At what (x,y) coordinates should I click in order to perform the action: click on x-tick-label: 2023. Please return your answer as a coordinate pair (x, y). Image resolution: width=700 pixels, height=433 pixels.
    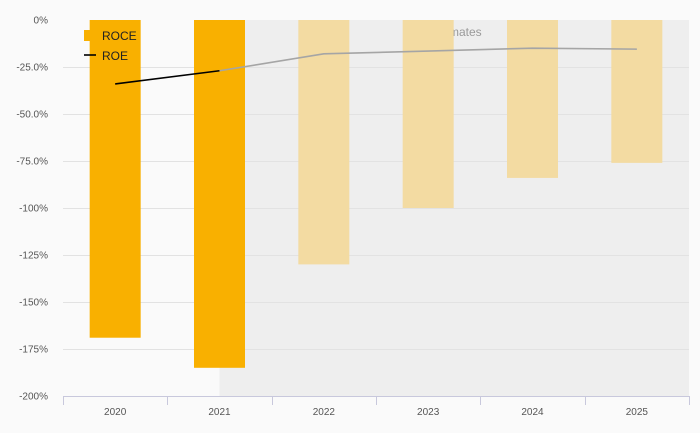
    Looking at the image, I should click on (428, 412).